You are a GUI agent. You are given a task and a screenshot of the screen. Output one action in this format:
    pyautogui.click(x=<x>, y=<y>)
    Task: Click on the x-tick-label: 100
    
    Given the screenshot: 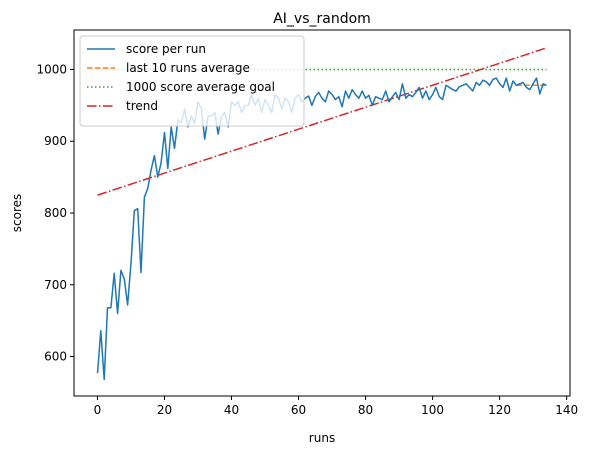 What is the action you would take?
    pyautogui.click(x=432, y=410)
    